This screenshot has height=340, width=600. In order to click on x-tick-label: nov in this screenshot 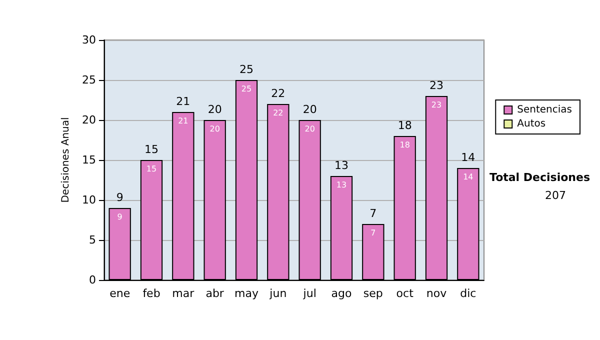, I will do `click(437, 293)`.